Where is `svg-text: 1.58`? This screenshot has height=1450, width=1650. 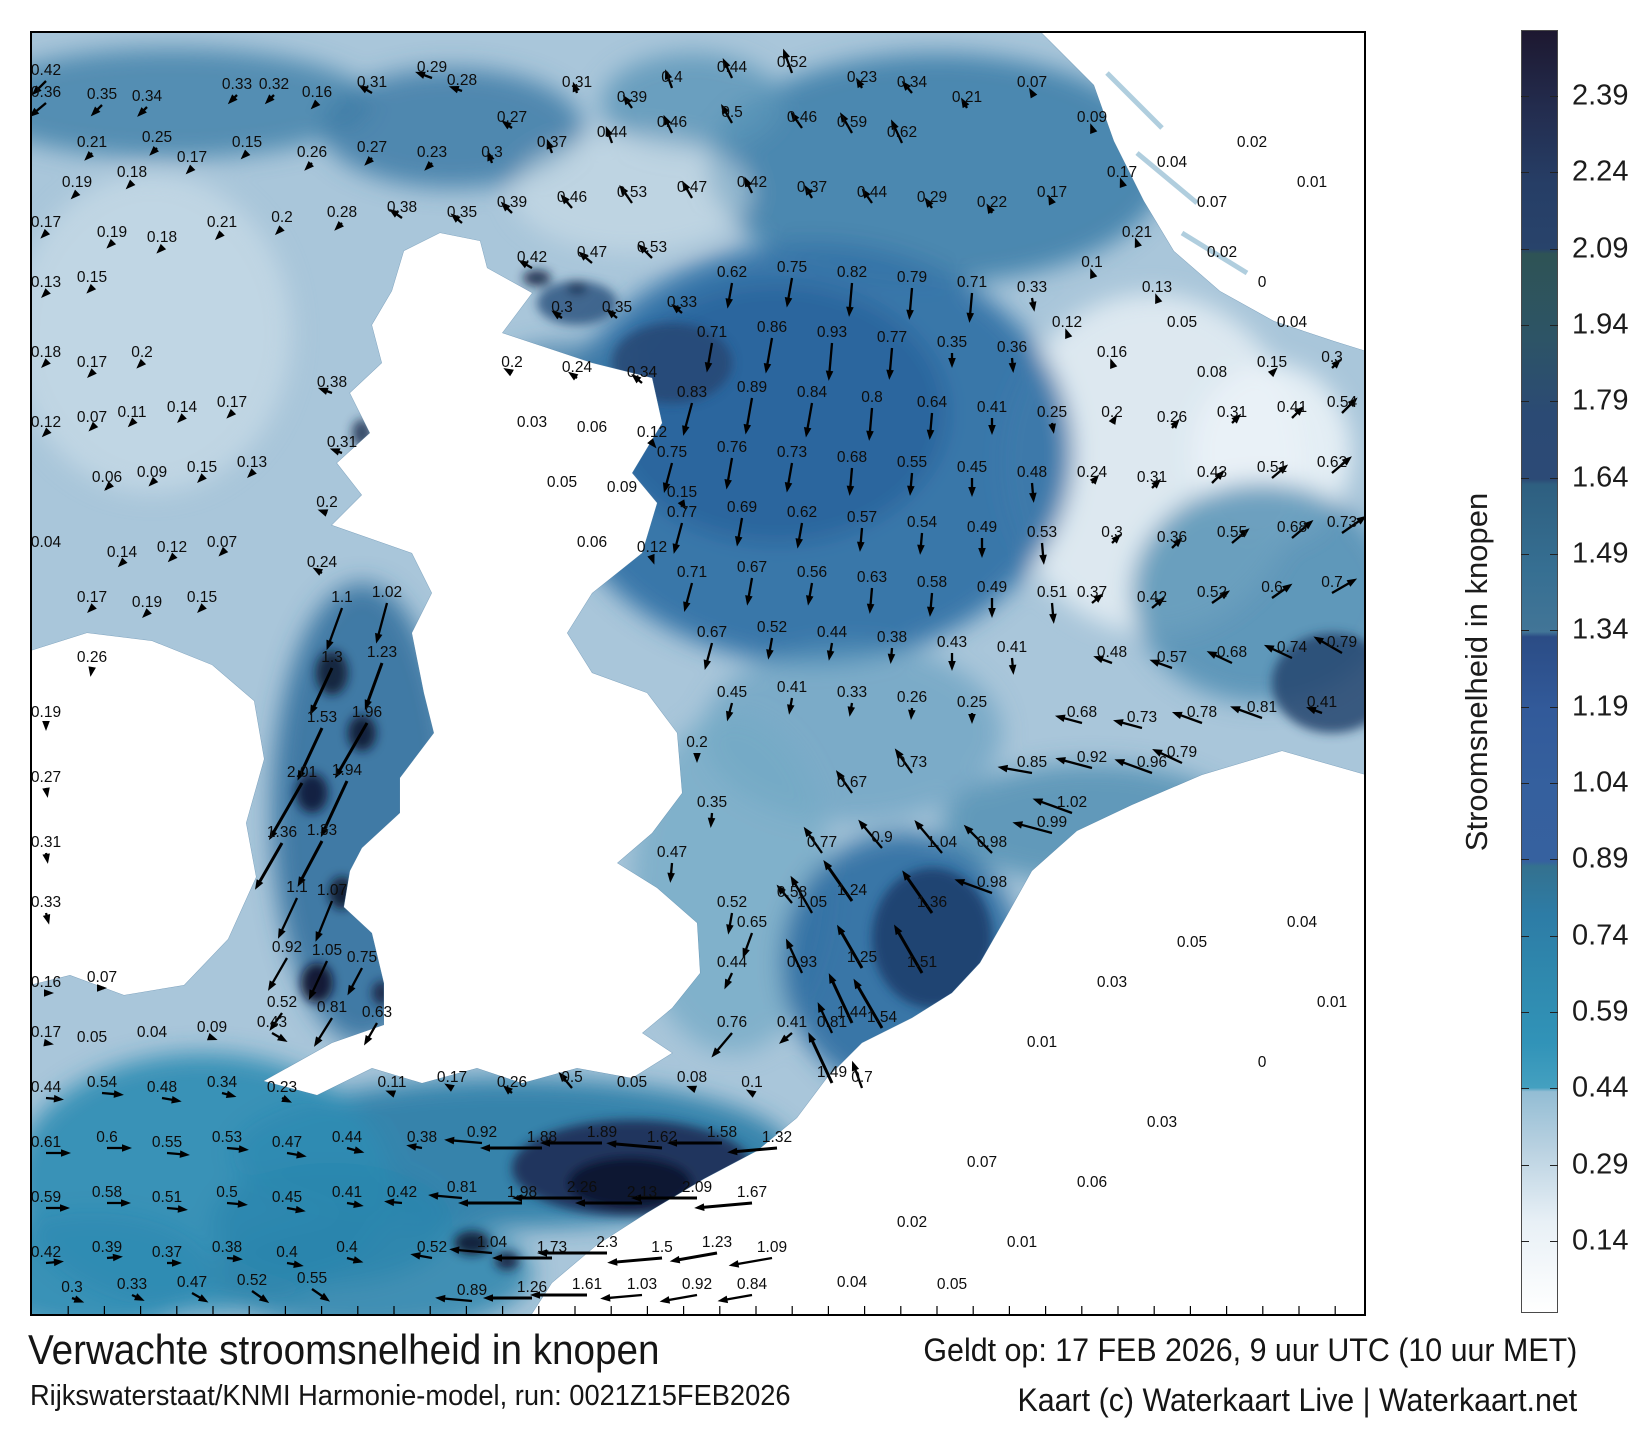 svg-text: 1.58 is located at coordinates (722, 1132).